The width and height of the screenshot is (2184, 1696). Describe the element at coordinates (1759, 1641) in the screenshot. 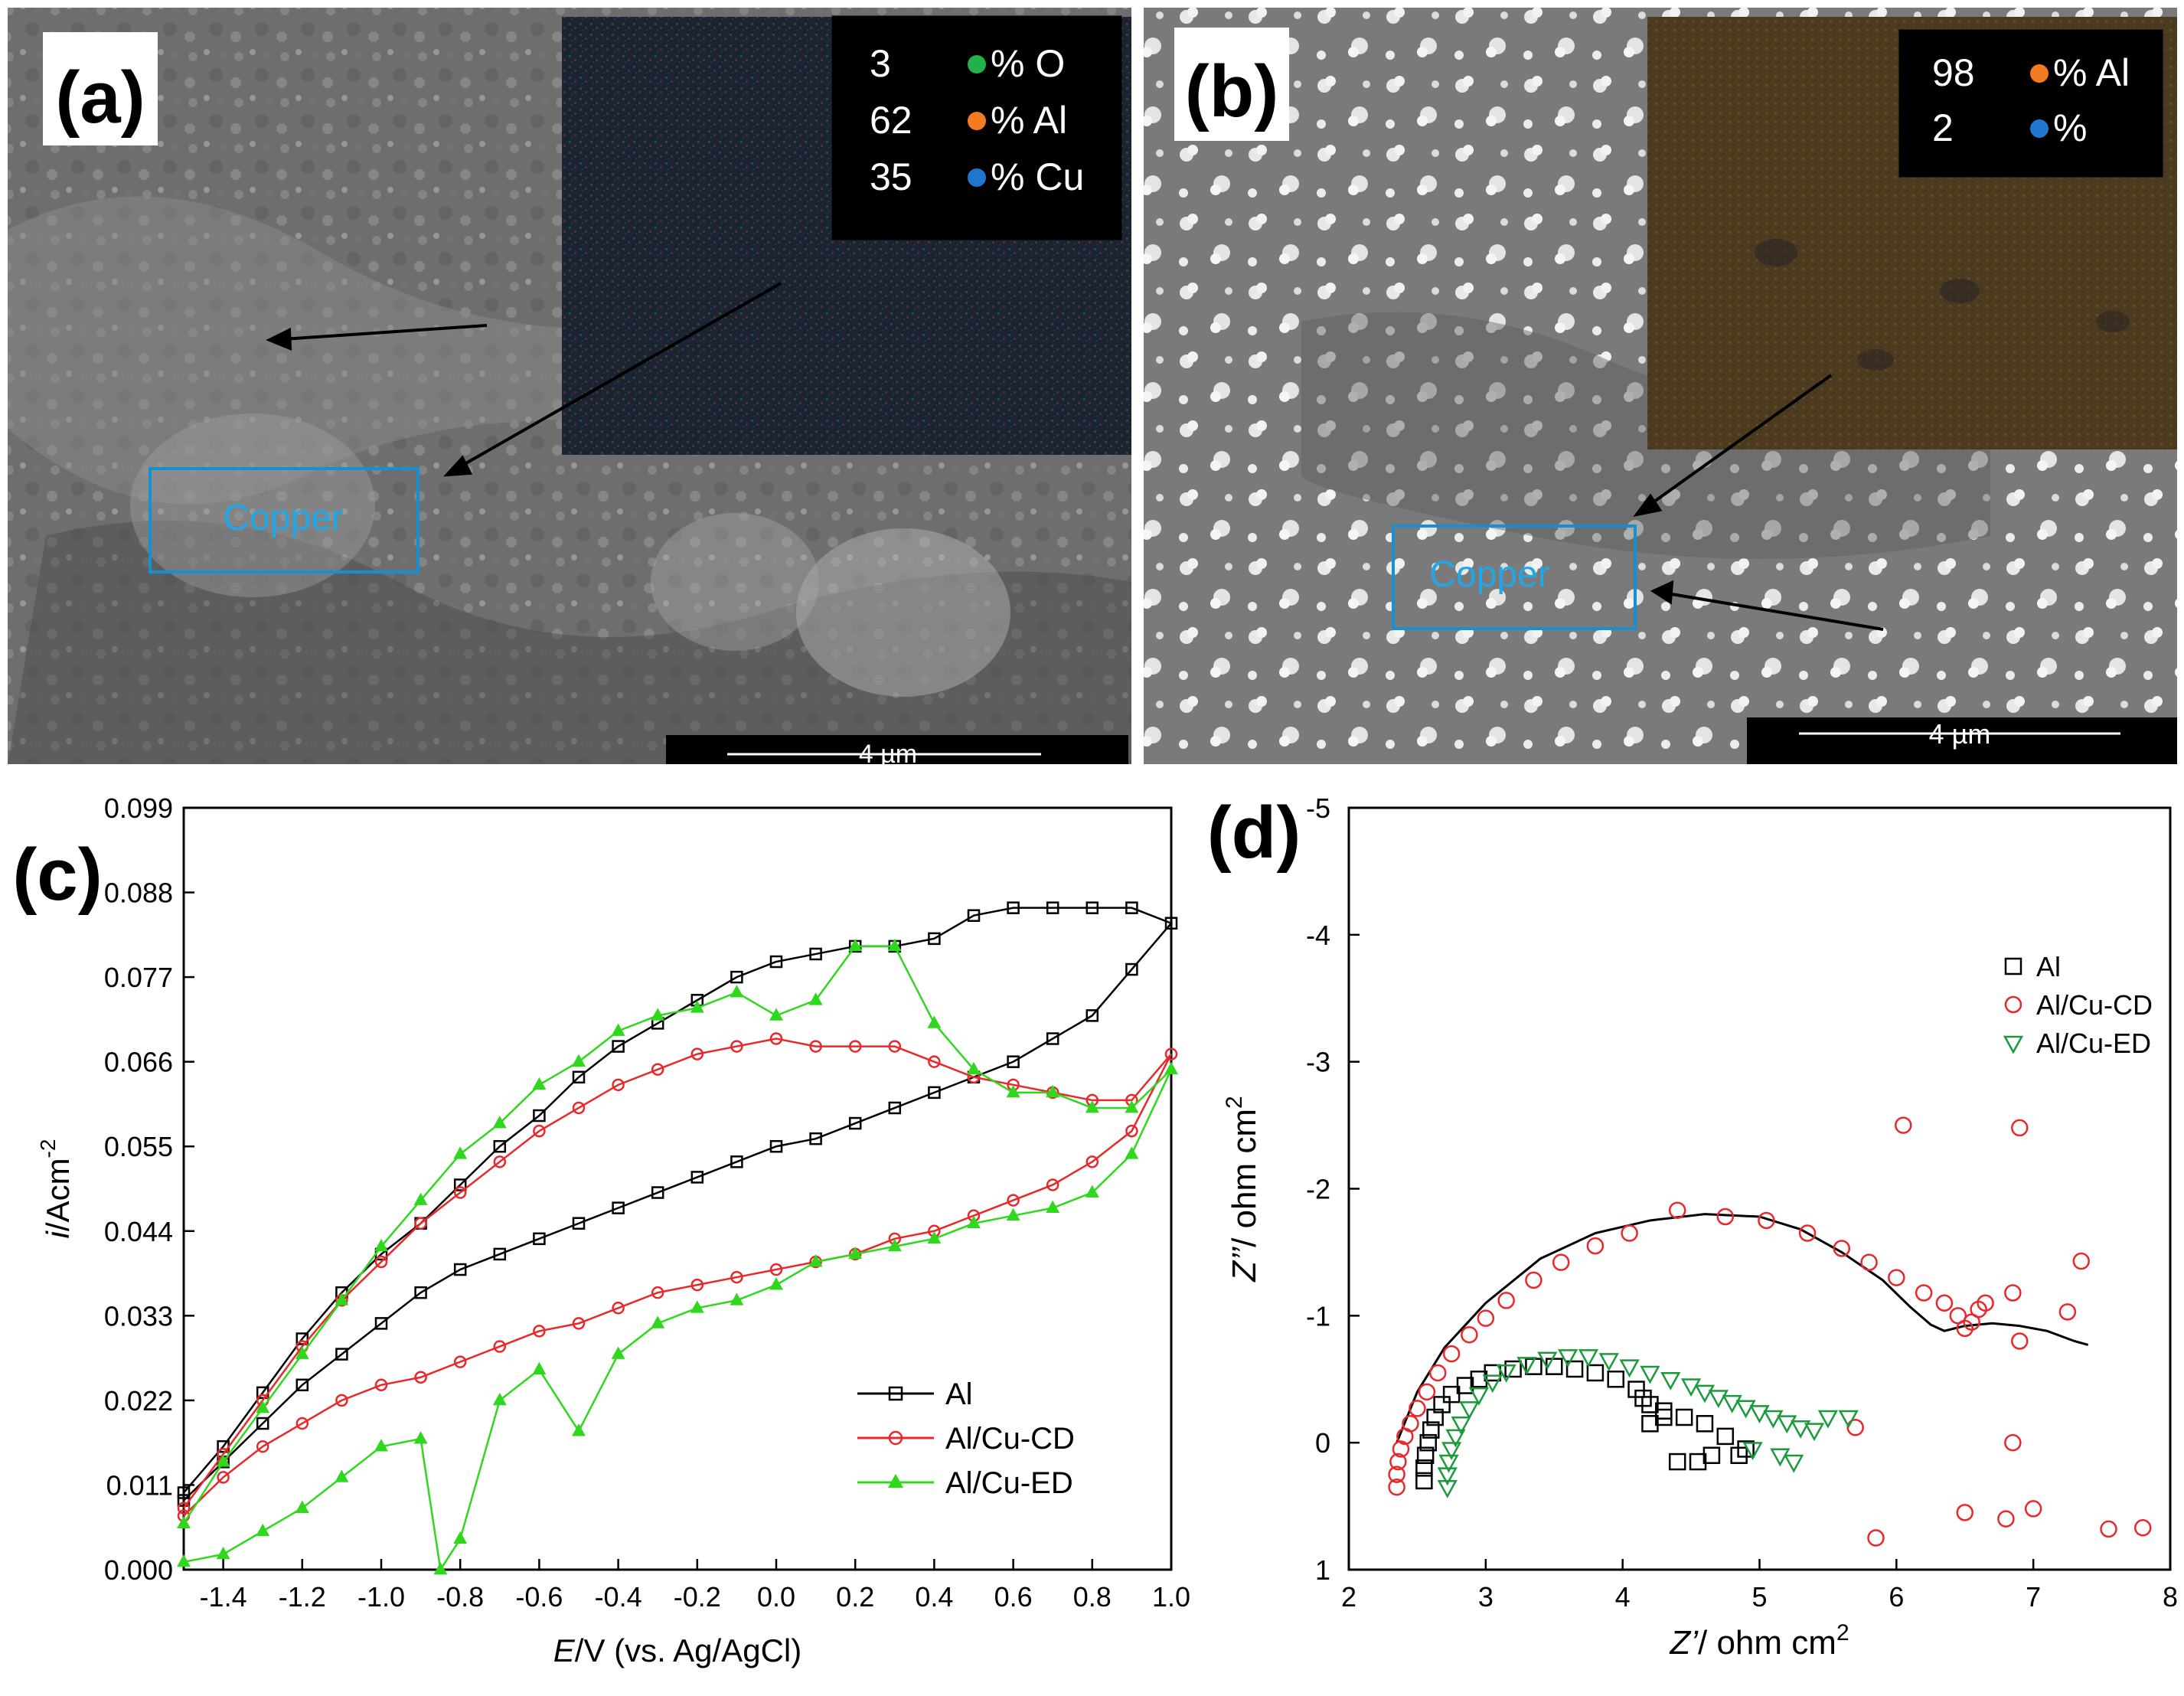

I see `panel-d-x-axis-title: Z’/ ohm cm2` at that location.